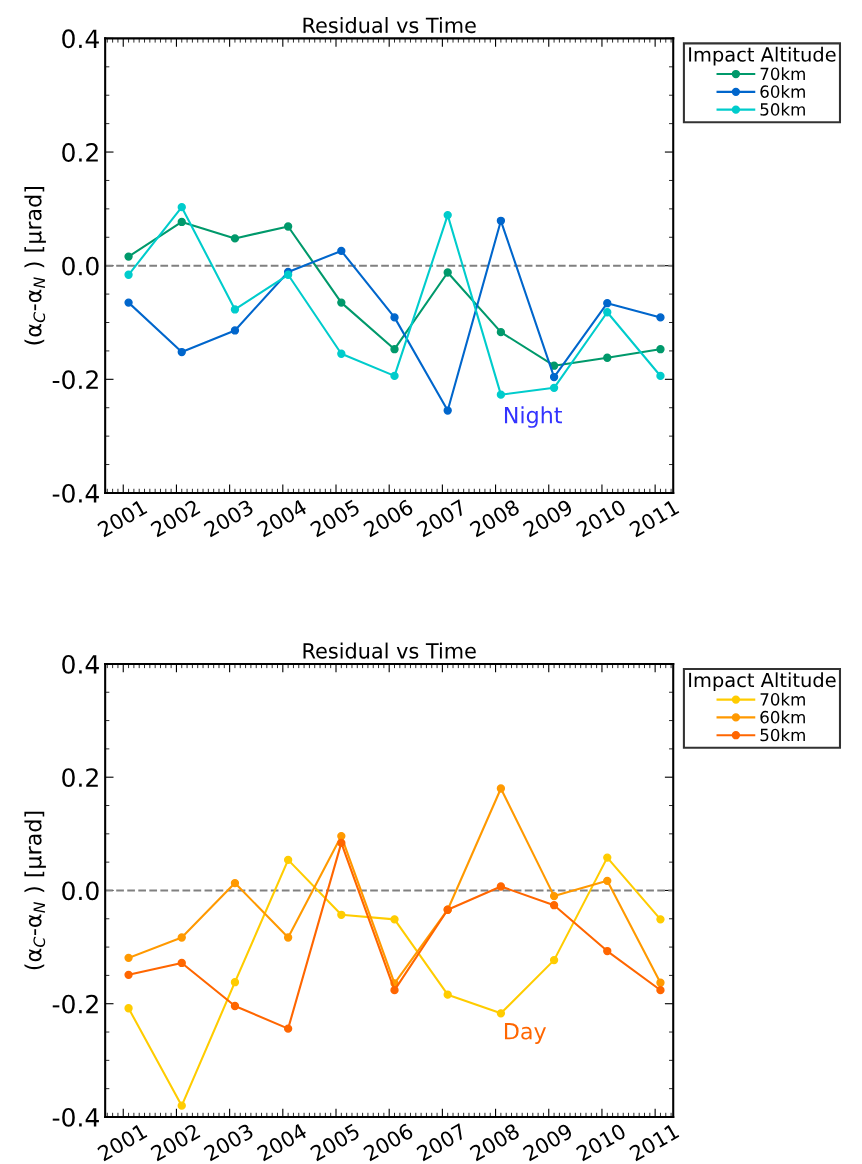 The width and height of the screenshot is (862, 1164). What do you see at coordinates (525, 1033) in the screenshot?
I see `annotation: Day` at bounding box center [525, 1033].